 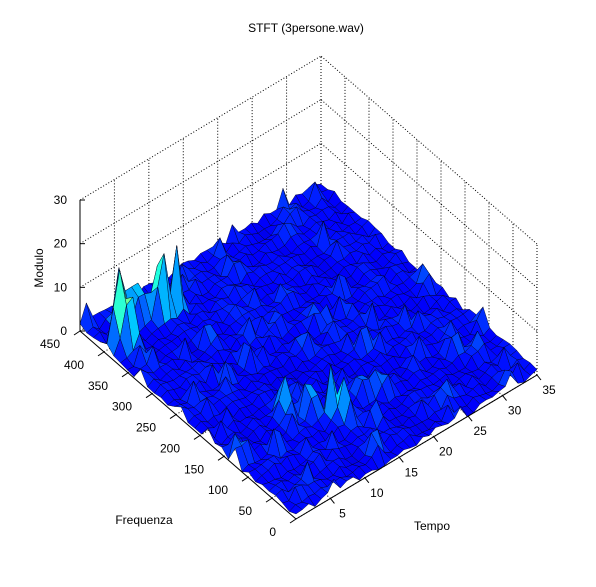 I want to click on grid-line, so click(x=200, y=128).